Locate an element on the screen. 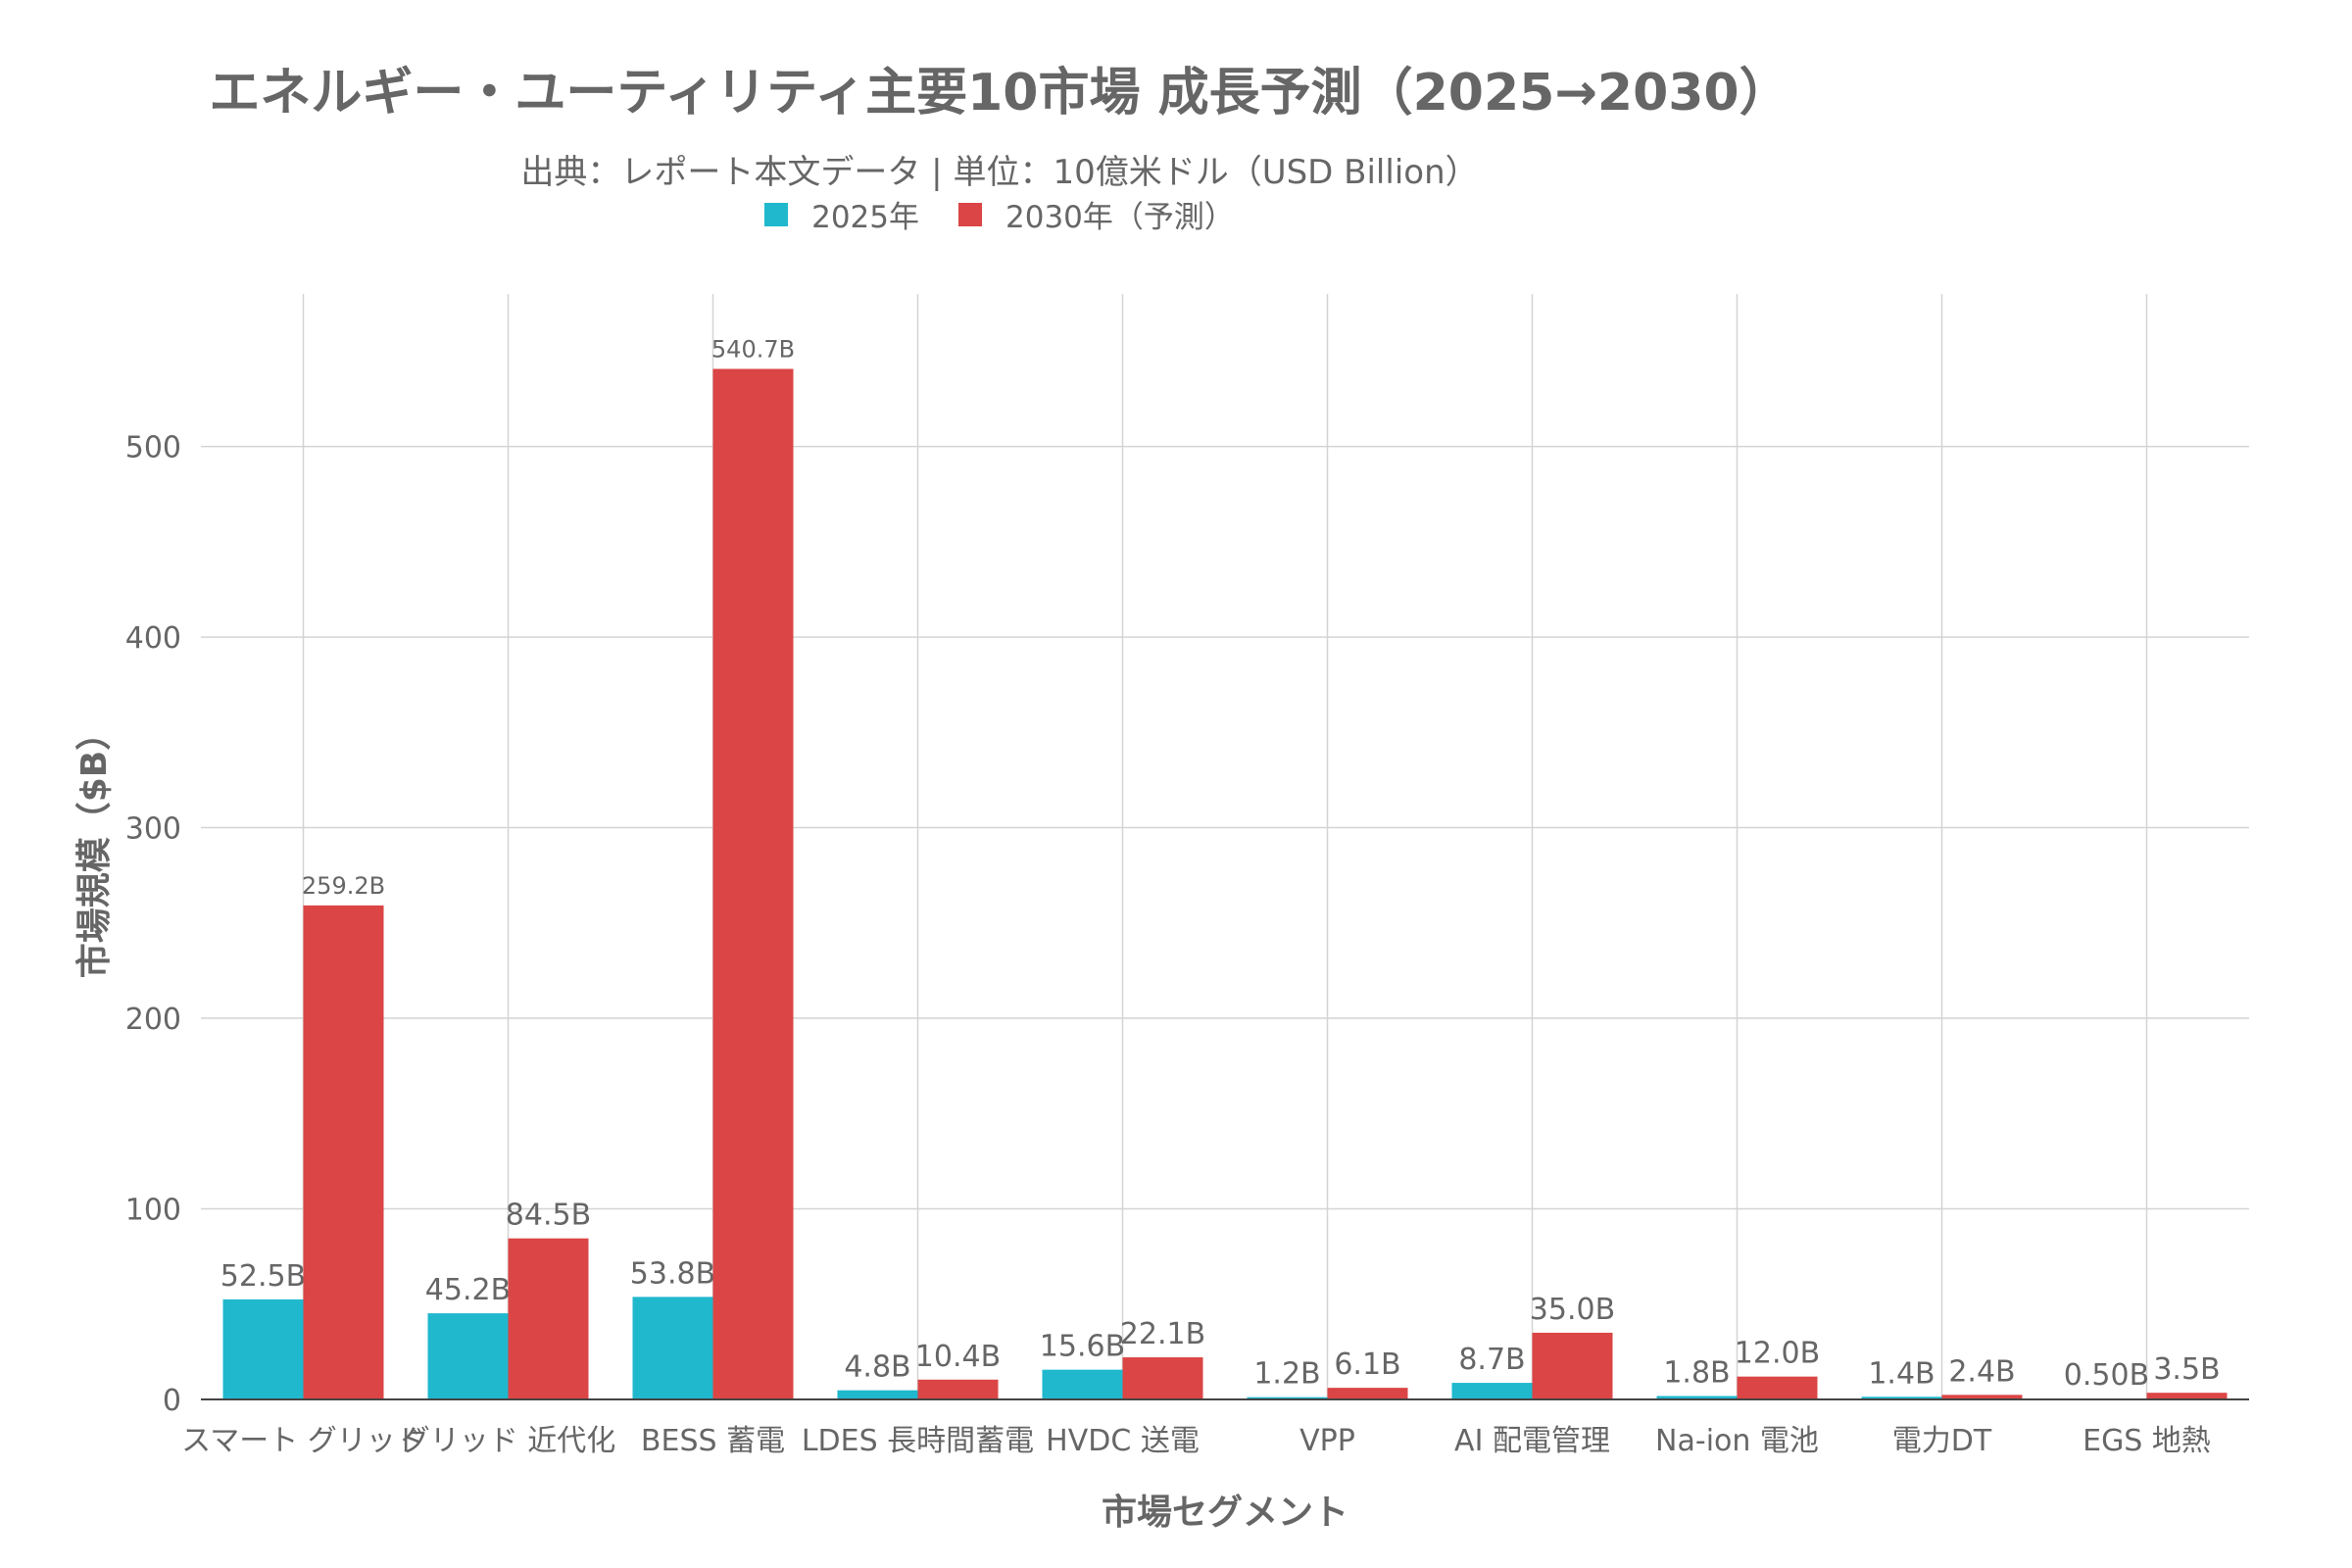 Image resolution: width=2352 pixels, height=1568 pixels. data-label: 52.5B is located at coordinates (263, 1276).